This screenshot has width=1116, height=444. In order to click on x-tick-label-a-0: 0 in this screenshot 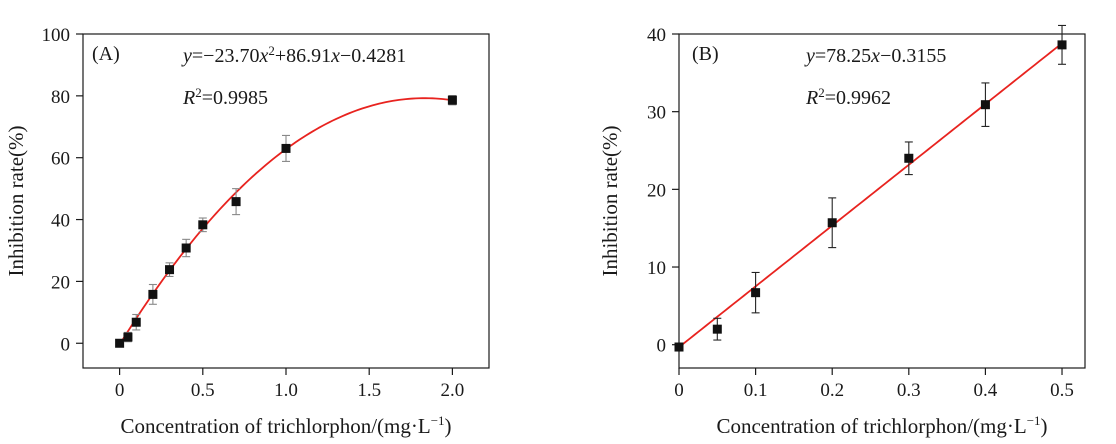, I will do `click(120, 390)`.